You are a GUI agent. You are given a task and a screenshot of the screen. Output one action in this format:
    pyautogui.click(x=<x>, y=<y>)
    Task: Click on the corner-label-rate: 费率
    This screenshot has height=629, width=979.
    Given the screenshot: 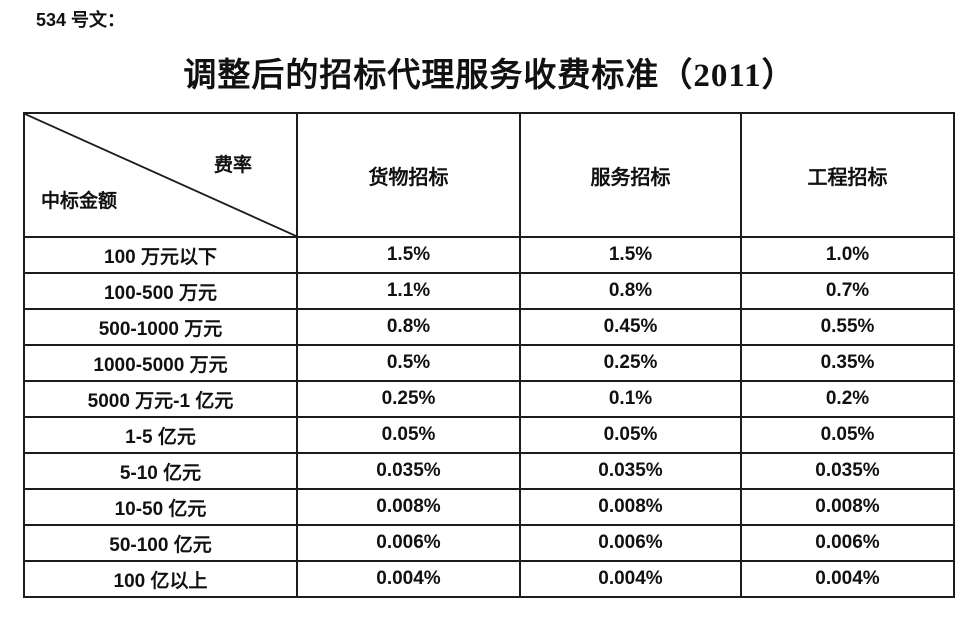 What is the action you would take?
    pyautogui.click(x=232, y=165)
    